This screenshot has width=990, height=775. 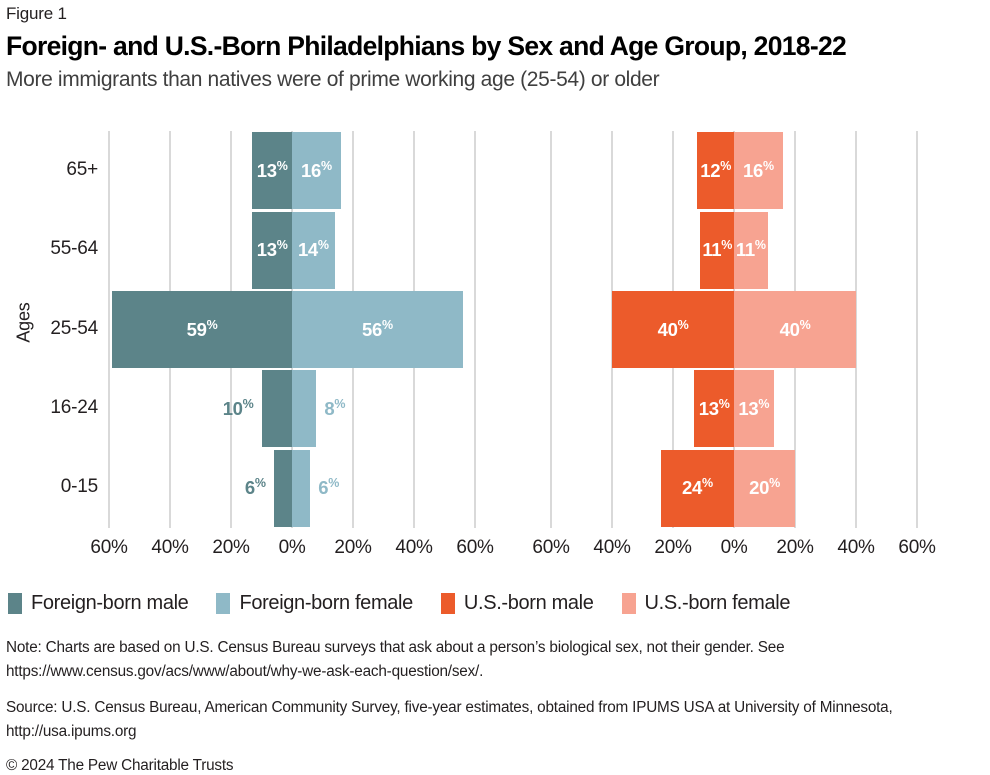 What do you see at coordinates (110, 602) in the screenshot?
I see `legend-label: Foreign-born male` at bounding box center [110, 602].